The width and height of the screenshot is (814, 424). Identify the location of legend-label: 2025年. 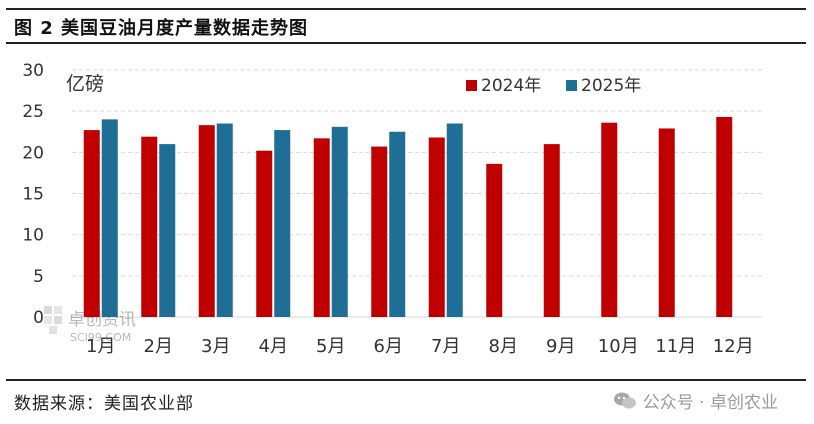
(611, 86).